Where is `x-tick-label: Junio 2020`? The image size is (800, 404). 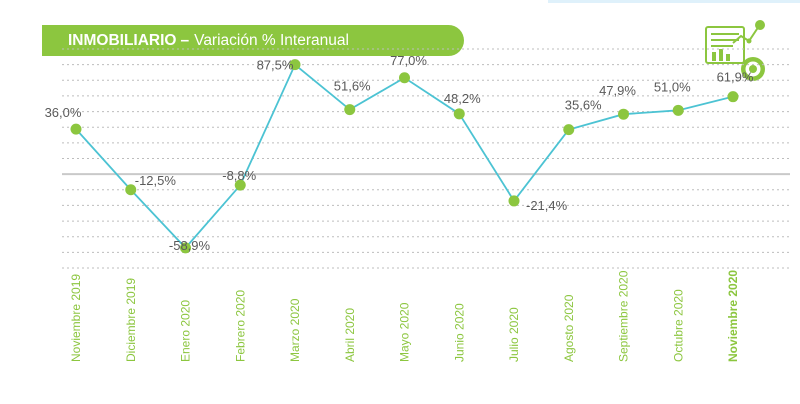 x-tick-label: Junio 2020 is located at coordinates (459, 332).